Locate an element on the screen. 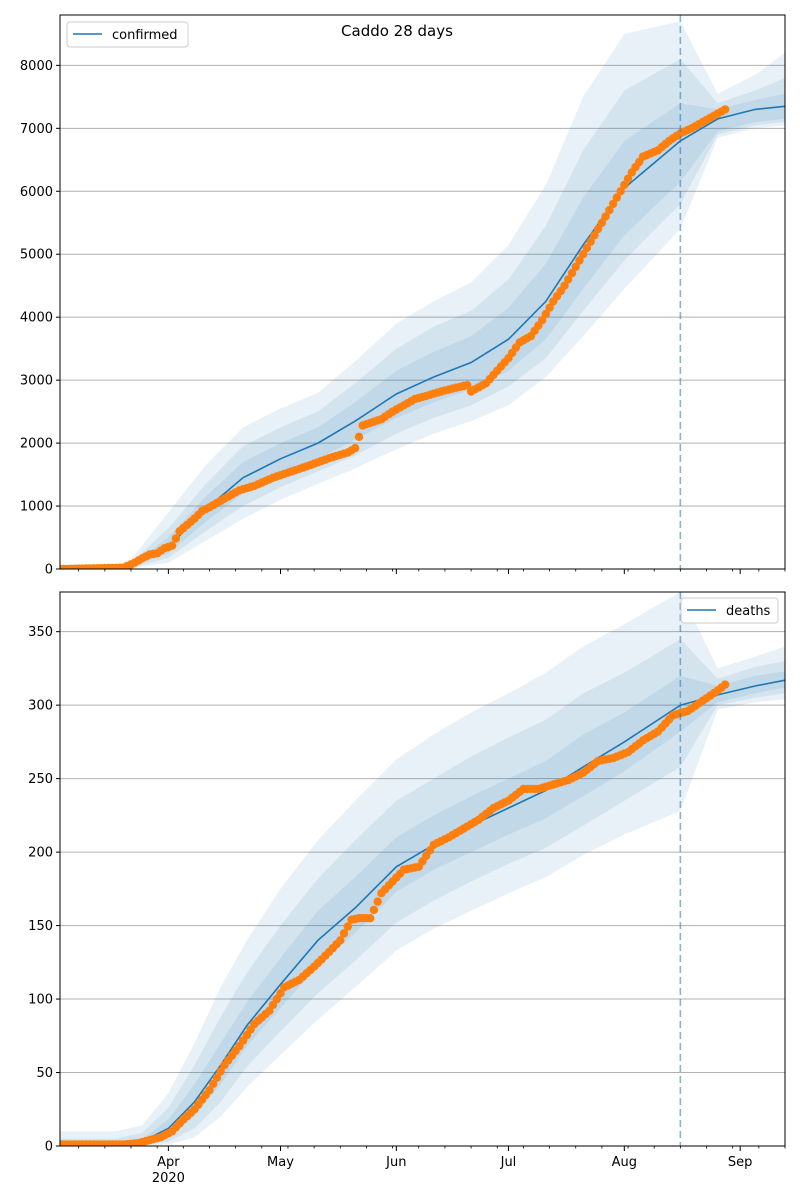 The width and height of the screenshot is (800, 1200). deaths-y-tick-label: 200 is located at coordinates (40, 853).